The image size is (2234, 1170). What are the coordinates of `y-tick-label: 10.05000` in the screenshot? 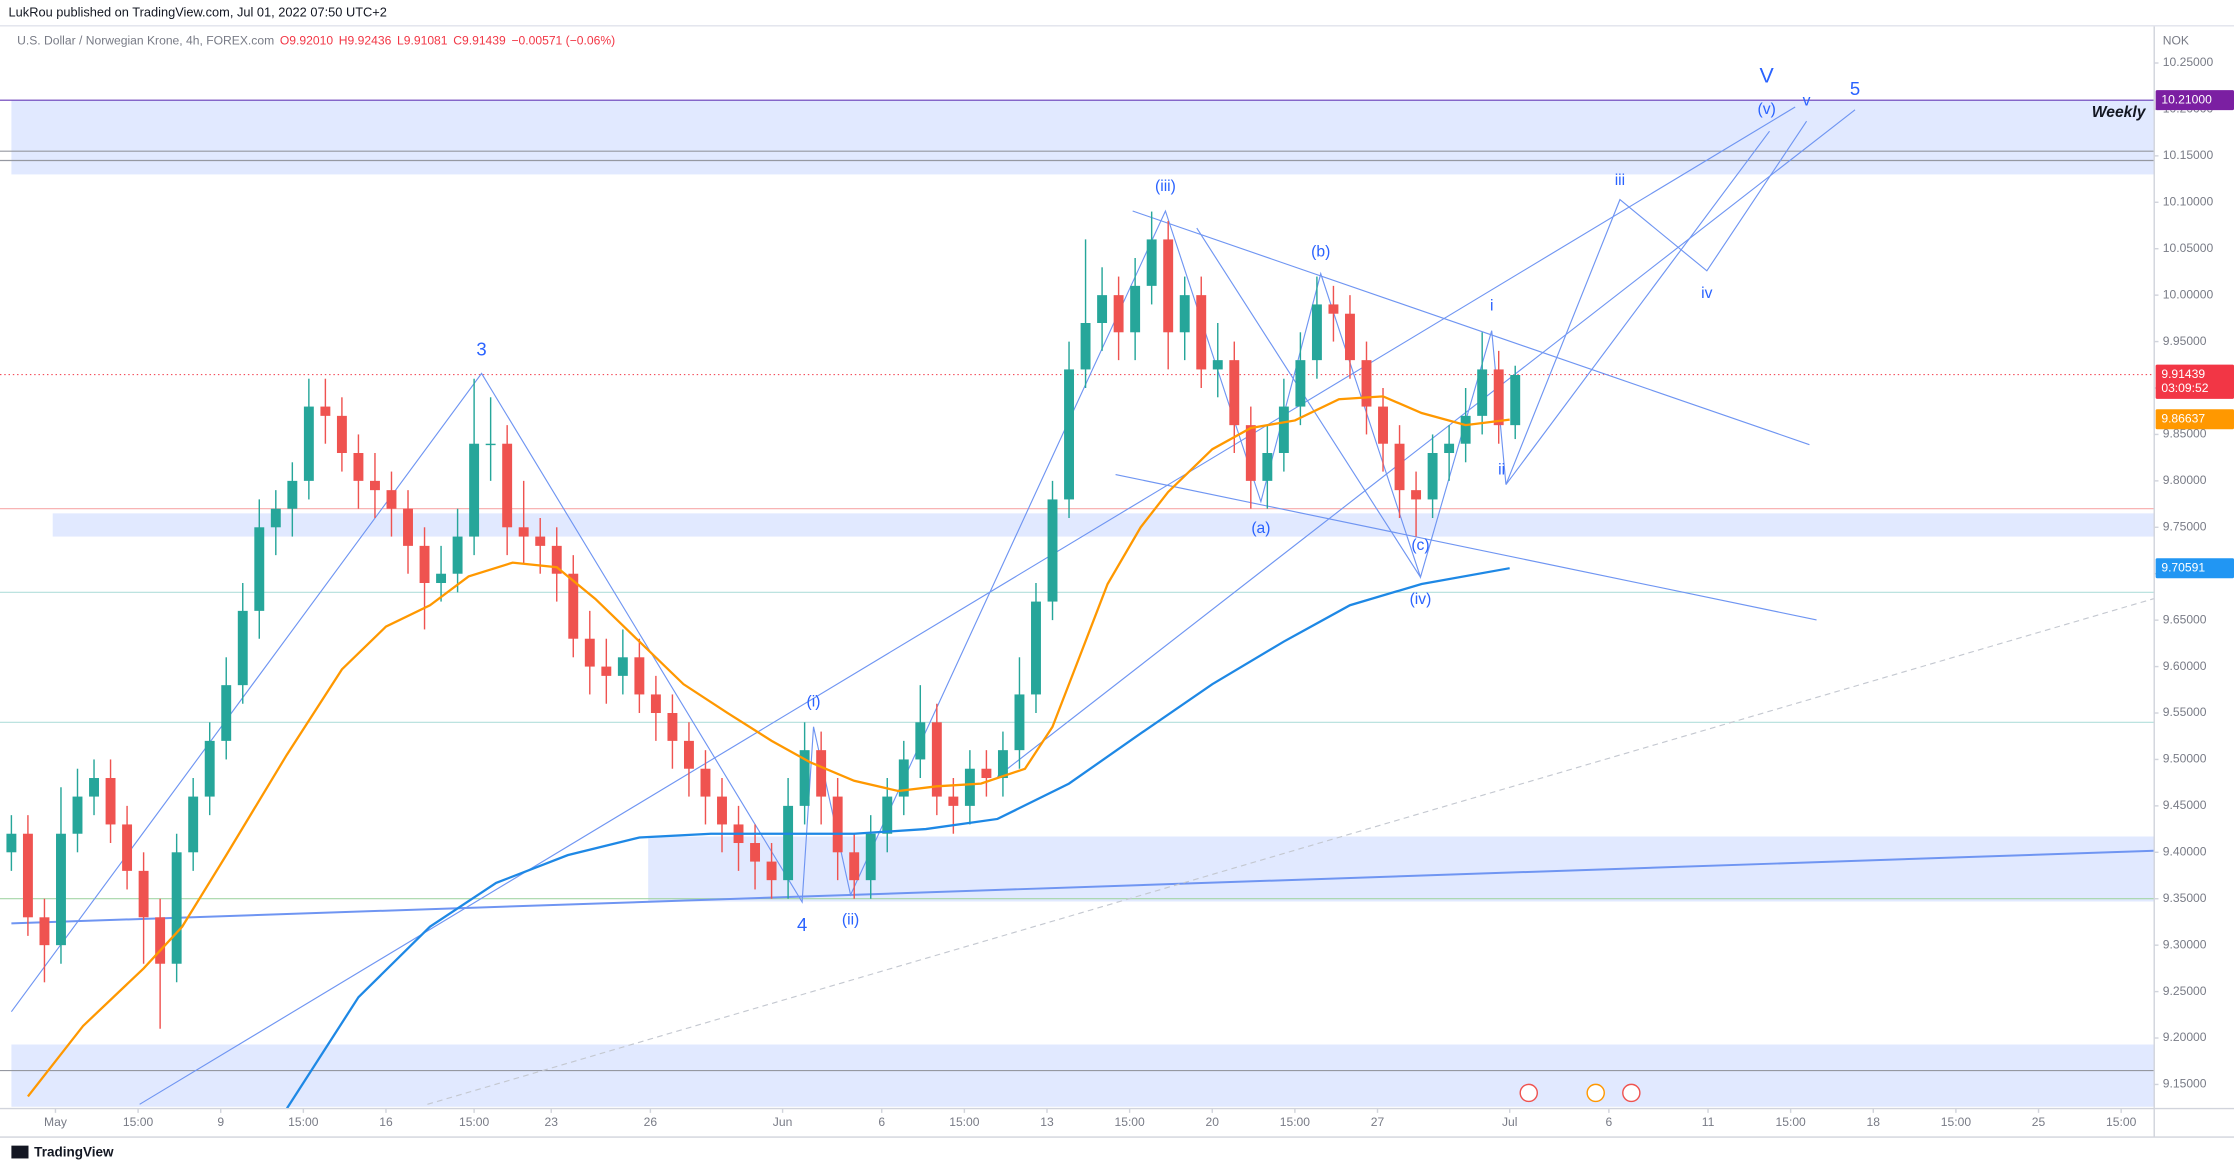 It's located at (2188, 248).